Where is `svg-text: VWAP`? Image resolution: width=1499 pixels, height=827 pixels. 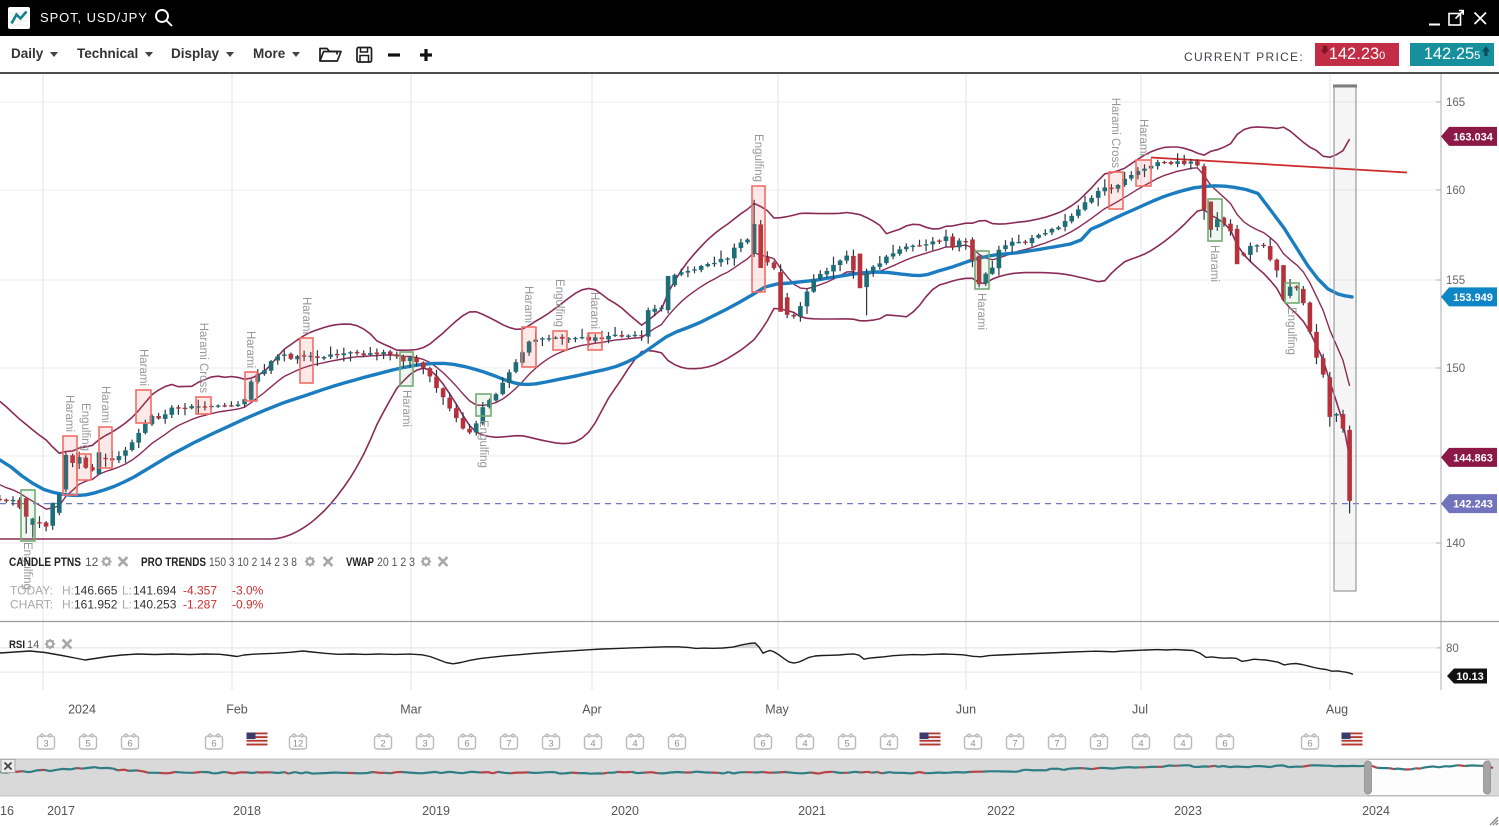 svg-text: VWAP is located at coordinates (360, 562).